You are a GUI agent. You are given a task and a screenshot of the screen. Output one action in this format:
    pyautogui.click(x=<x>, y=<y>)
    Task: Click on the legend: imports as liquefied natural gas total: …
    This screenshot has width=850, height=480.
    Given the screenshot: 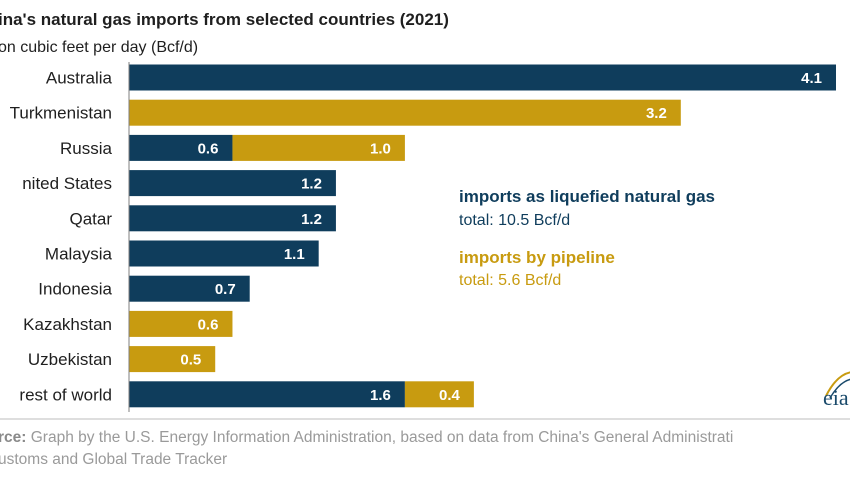 What is the action you would take?
    pyautogui.click(x=587, y=238)
    